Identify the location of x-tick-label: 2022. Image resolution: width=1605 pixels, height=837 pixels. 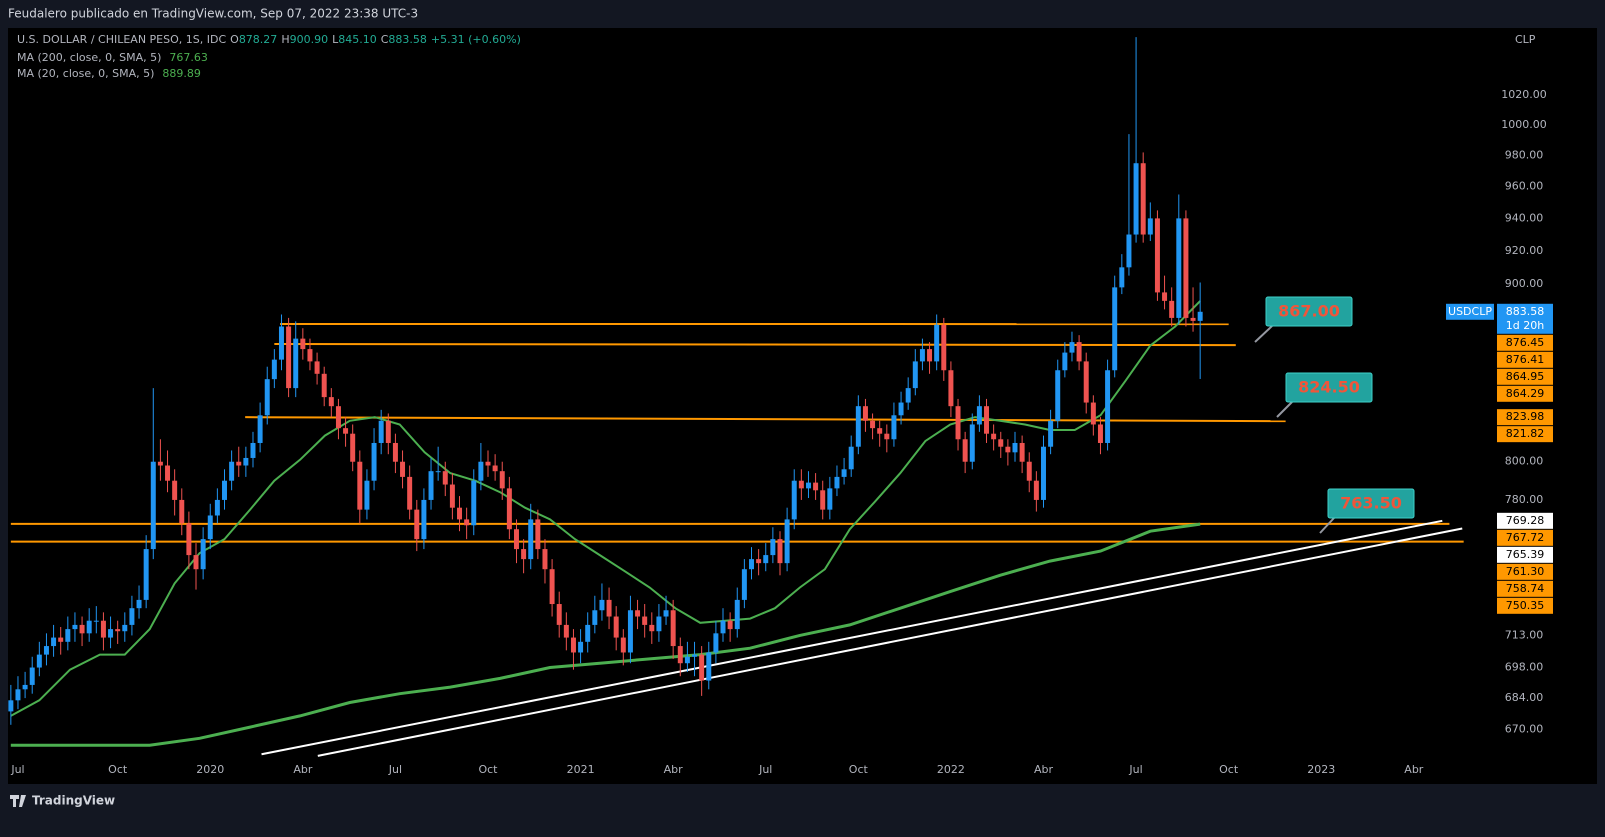
(951, 769).